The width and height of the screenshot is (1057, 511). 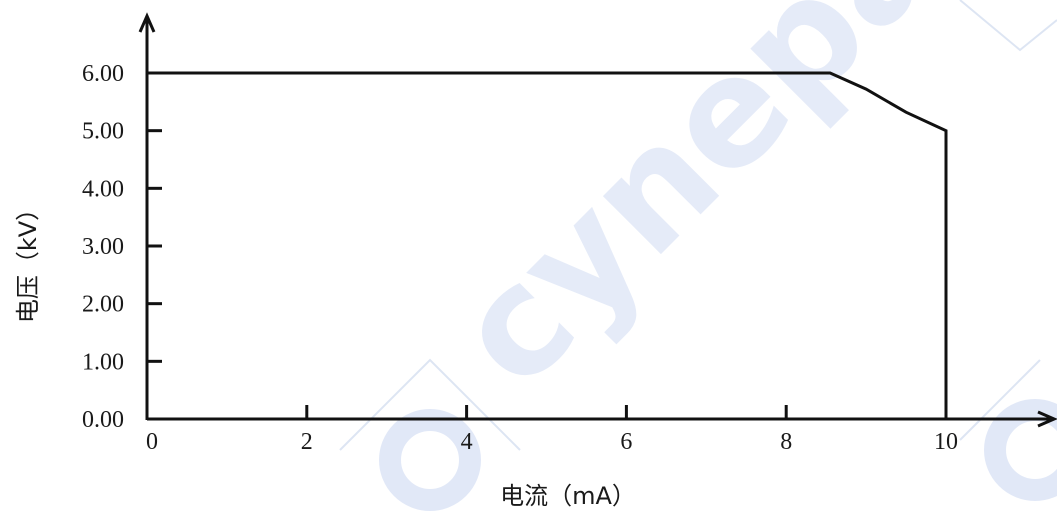 What do you see at coordinates (28, 260) in the screenshot?
I see `y-axis-title: 电压（kV）` at bounding box center [28, 260].